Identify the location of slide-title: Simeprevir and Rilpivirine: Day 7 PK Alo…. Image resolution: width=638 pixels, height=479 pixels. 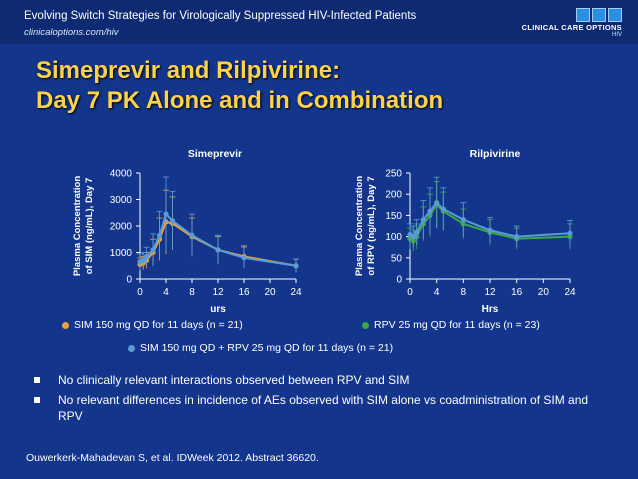
(239, 86).